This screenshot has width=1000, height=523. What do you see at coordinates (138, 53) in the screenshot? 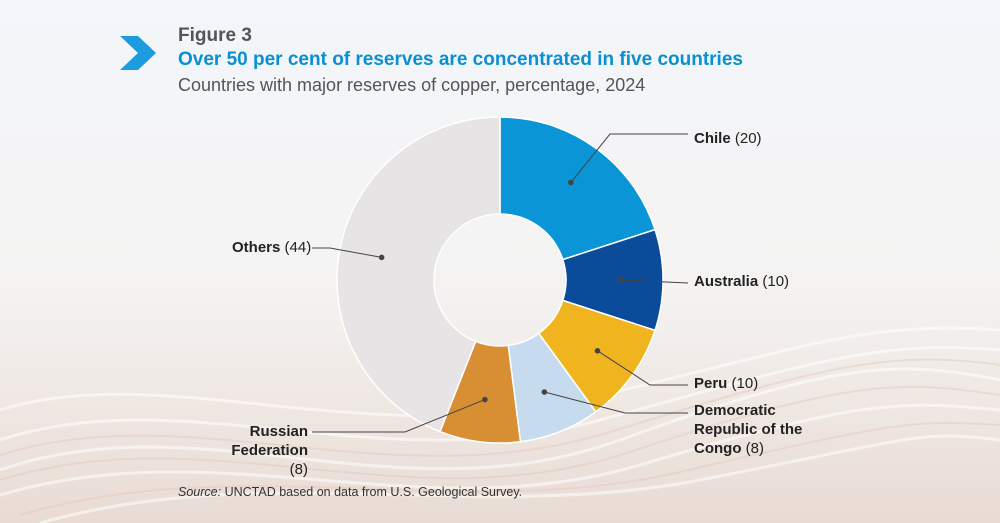
I see `chevron-icon` at bounding box center [138, 53].